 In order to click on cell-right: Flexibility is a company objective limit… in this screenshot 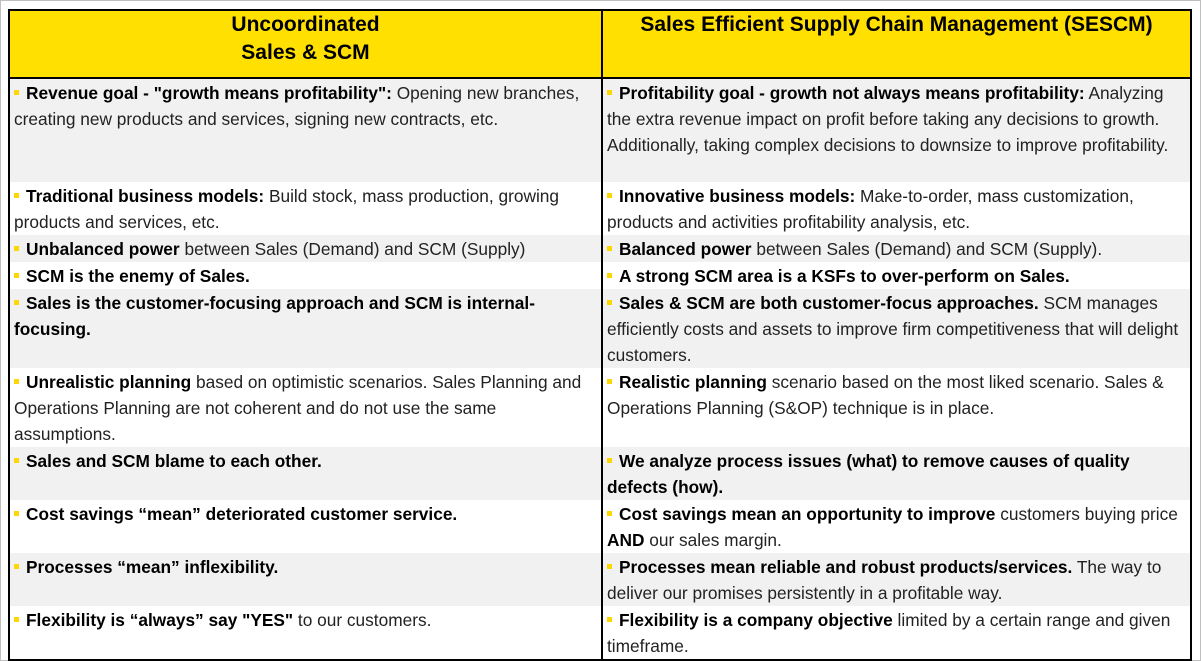, I will do `click(896, 633)`.